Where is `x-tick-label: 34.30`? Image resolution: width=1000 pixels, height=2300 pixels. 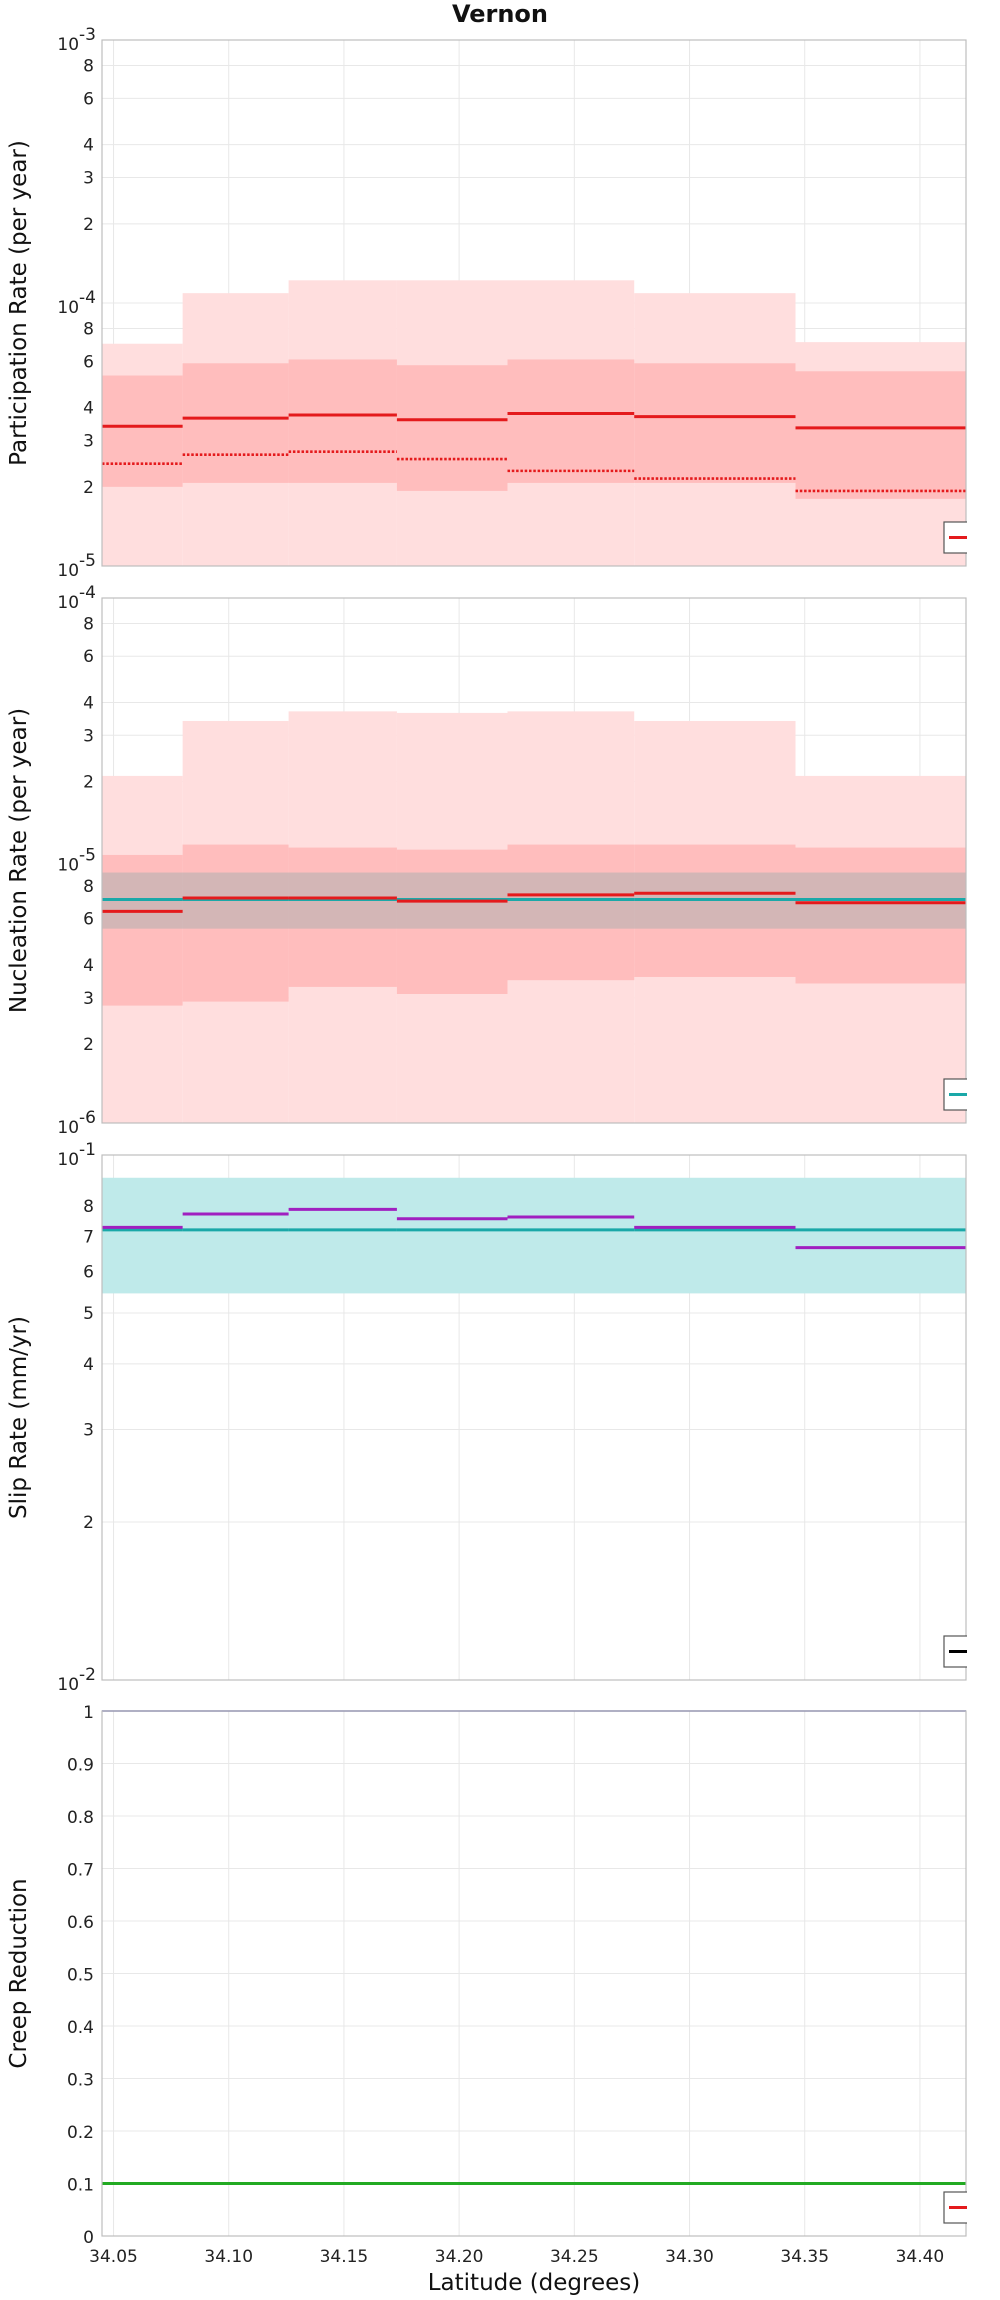
x-tick-label: 34.30 is located at coordinates (689, 2257).